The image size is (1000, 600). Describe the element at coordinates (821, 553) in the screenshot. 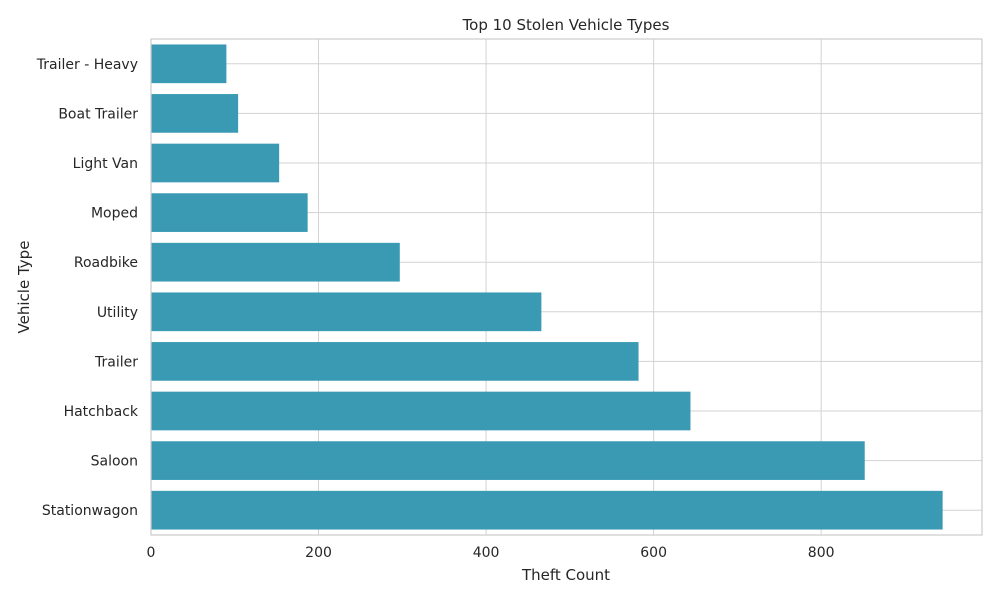

I see `x-tick-label: 800` at that location.